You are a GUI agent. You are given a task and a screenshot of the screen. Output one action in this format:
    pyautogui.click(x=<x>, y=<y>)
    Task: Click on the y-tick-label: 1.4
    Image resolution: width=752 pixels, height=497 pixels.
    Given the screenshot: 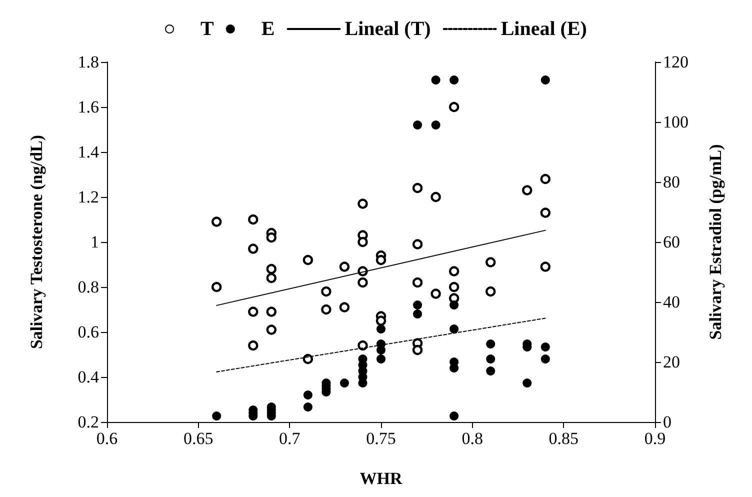 What is the action you would take?
    pyautogui.click(x=89, y=152)
    